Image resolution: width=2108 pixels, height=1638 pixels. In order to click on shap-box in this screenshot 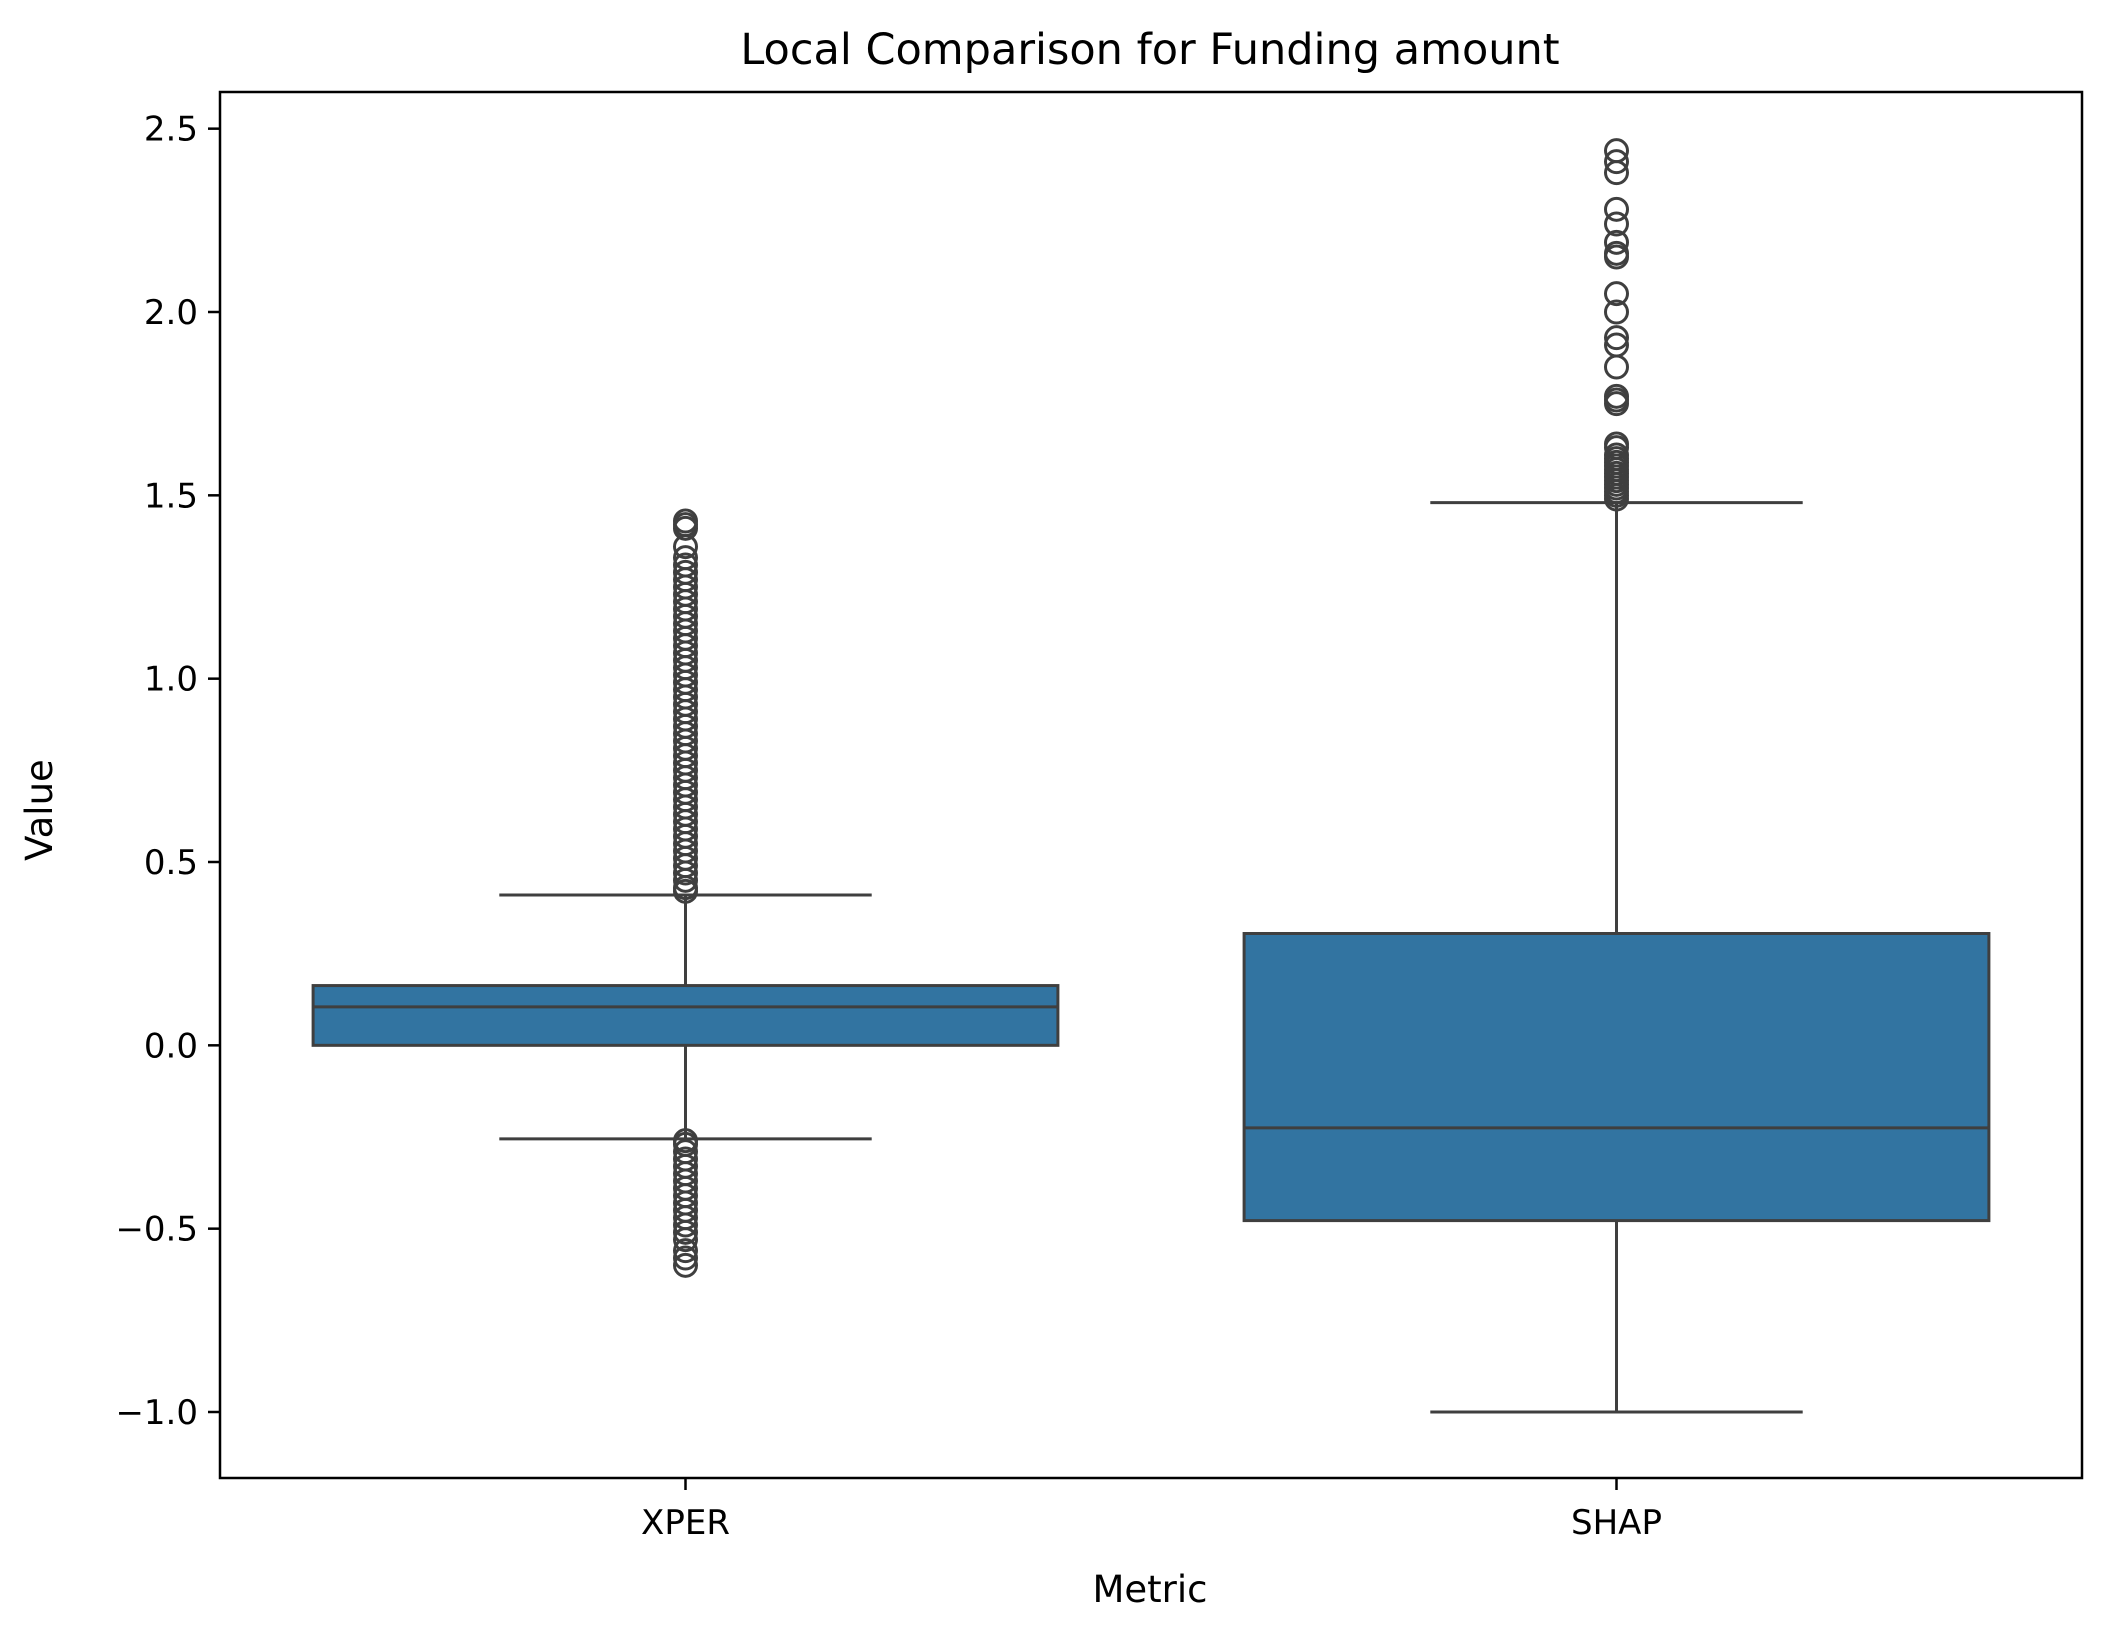, I will do `click(1616, 1077)`.